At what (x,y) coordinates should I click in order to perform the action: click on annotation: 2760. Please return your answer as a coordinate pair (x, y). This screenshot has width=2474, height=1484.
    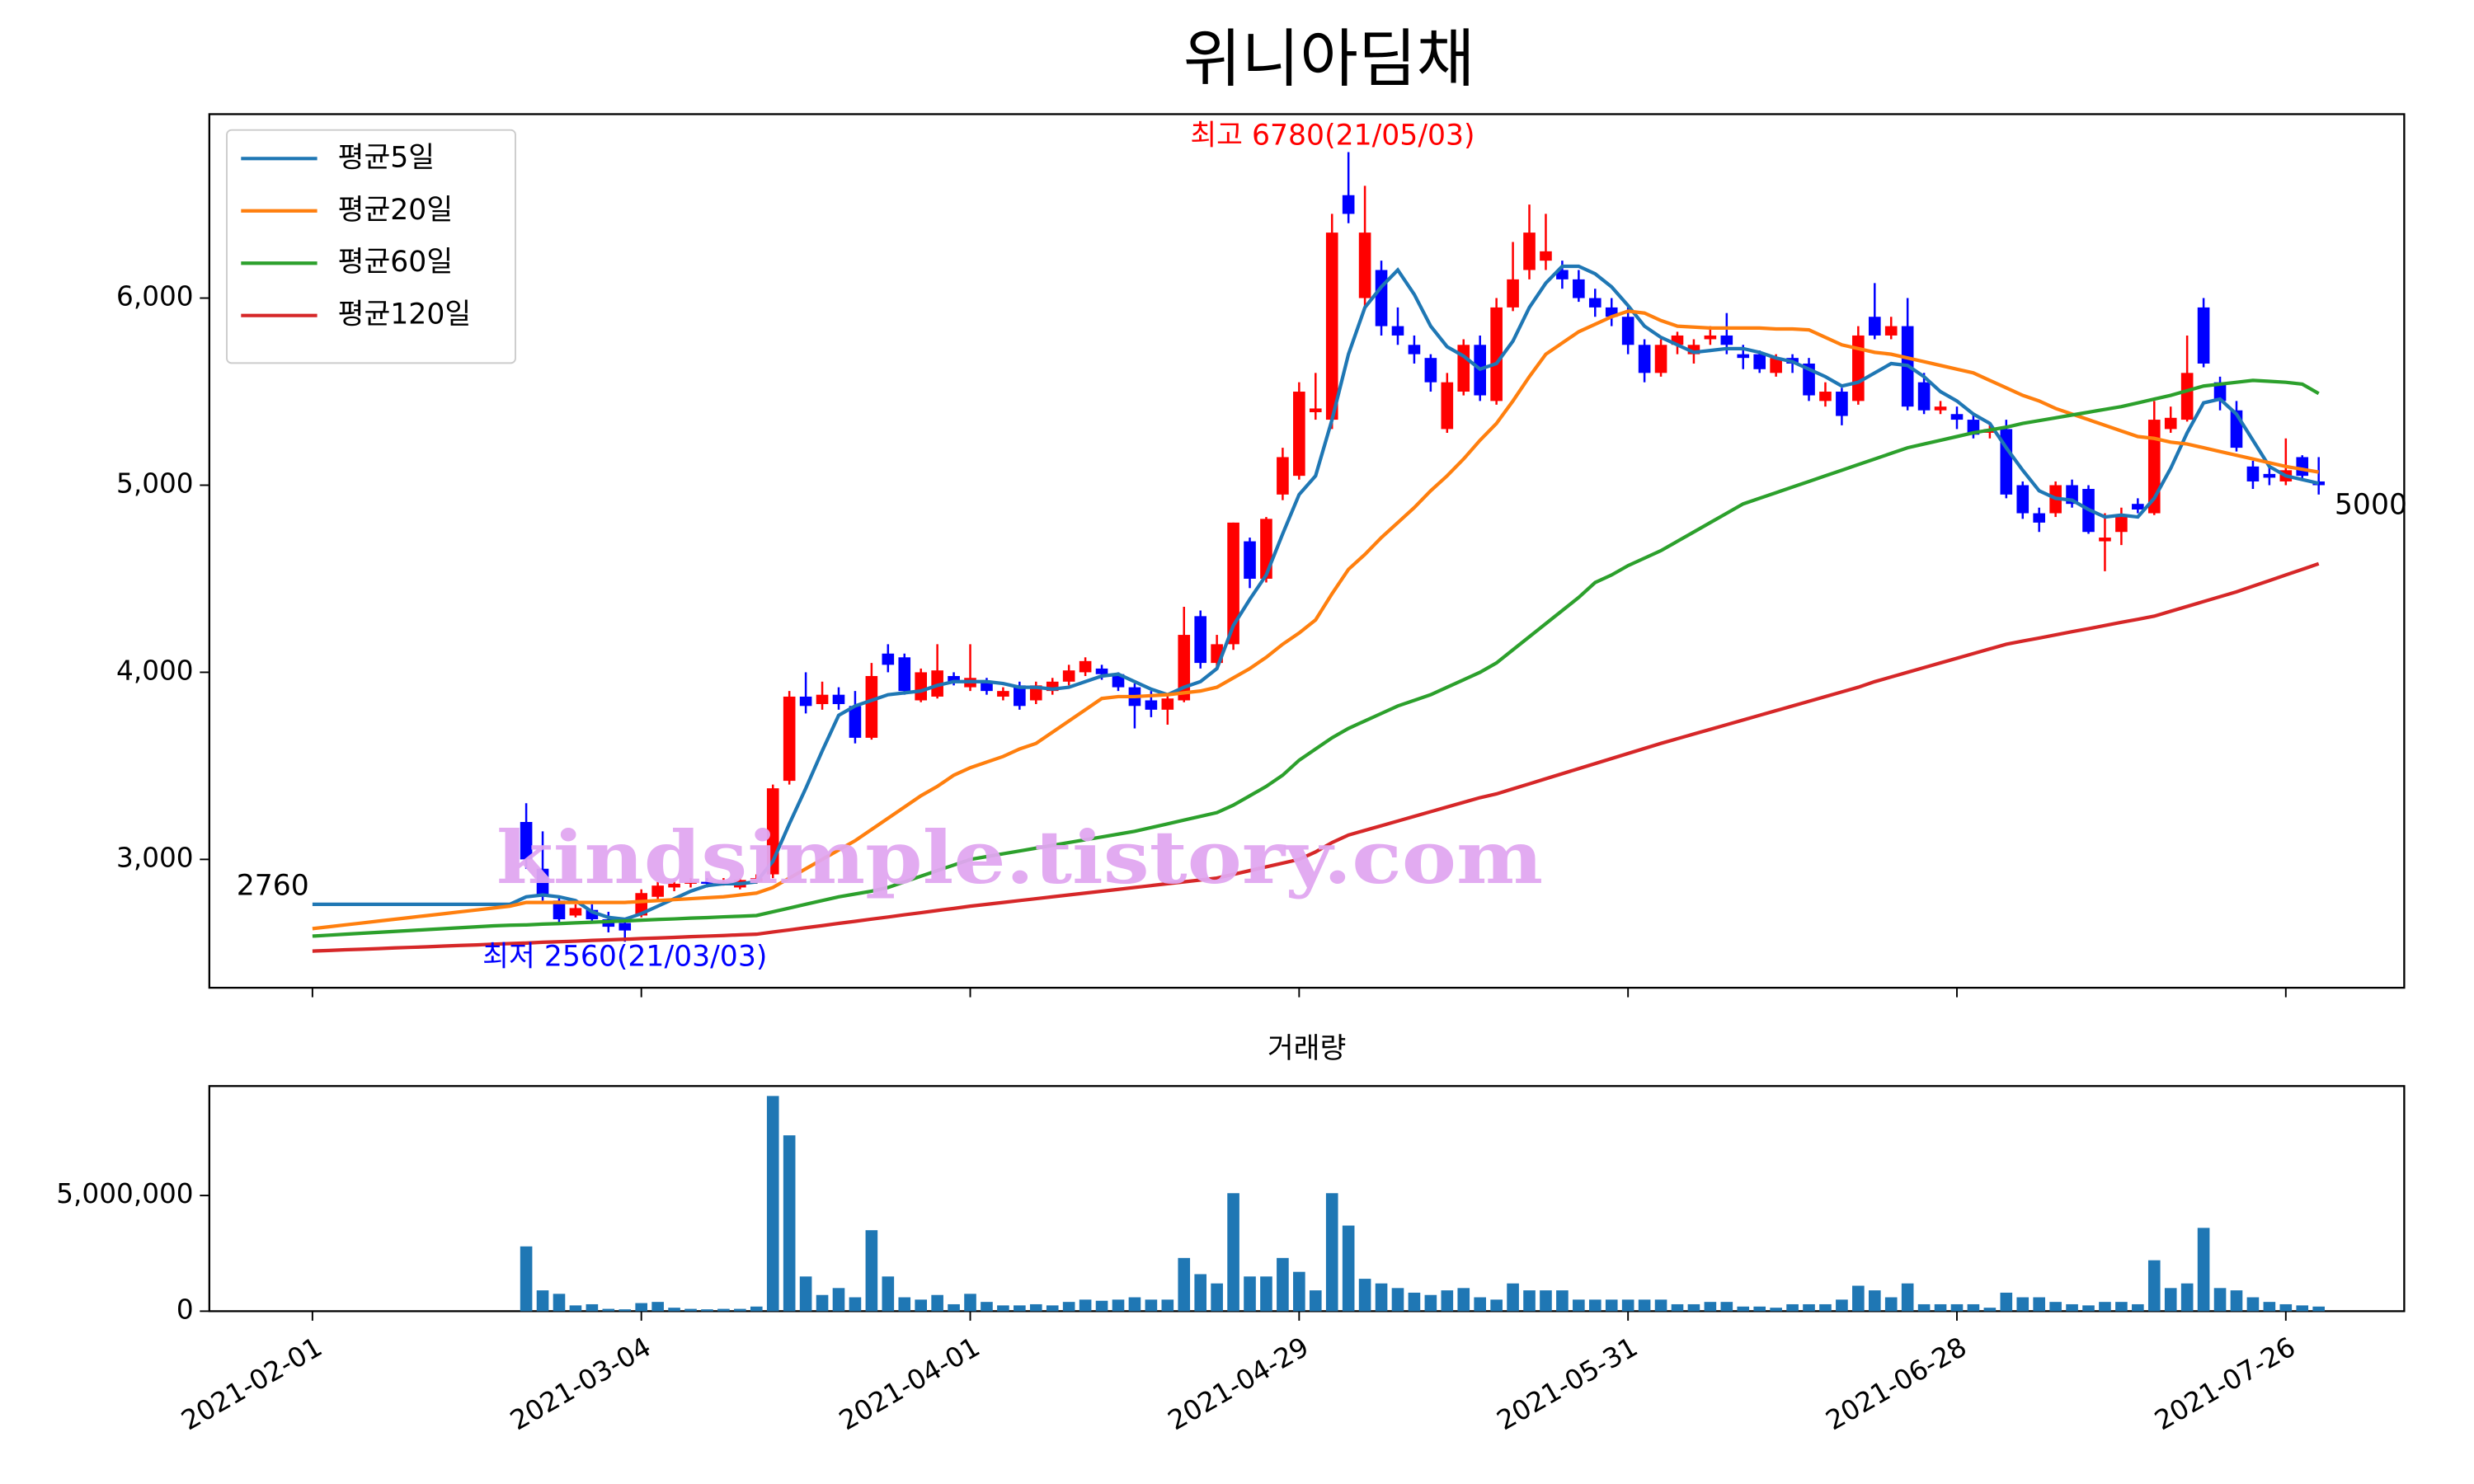
    Looking at the image, I should click on (273, 886).